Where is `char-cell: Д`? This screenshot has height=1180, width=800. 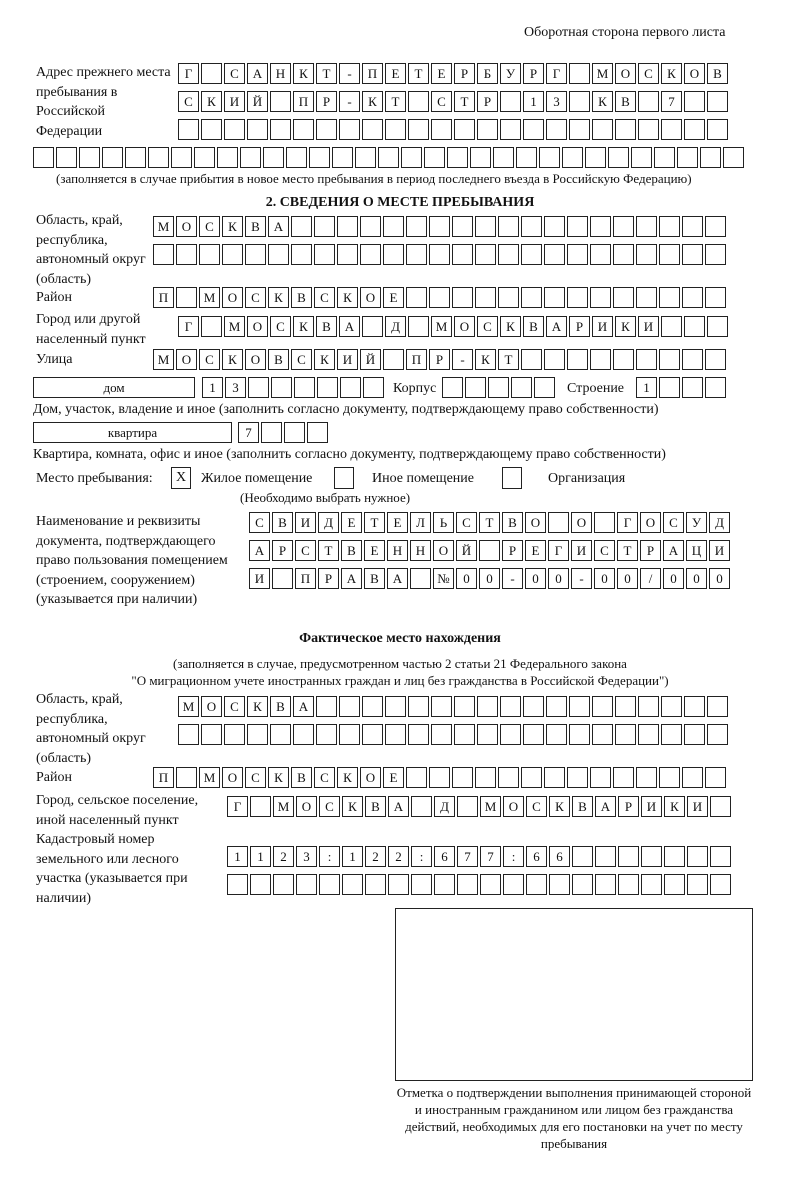
char-cell: Д is located at coordinates (719, 522).